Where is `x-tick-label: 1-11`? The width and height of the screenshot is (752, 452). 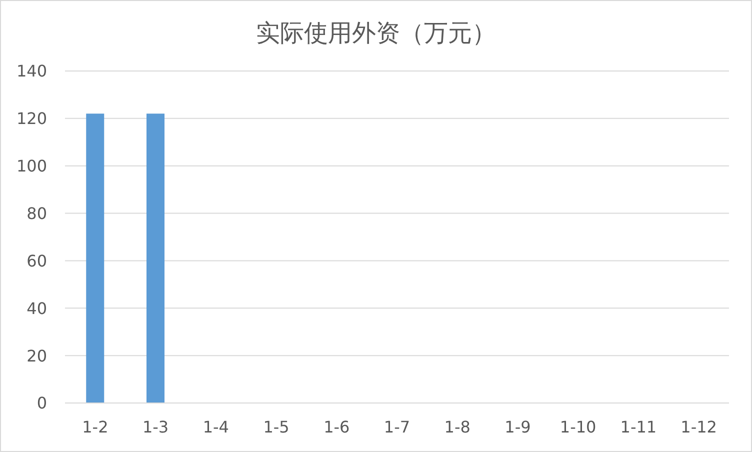 x-tick-label: 1-11 is located at coordinates (638, 426).